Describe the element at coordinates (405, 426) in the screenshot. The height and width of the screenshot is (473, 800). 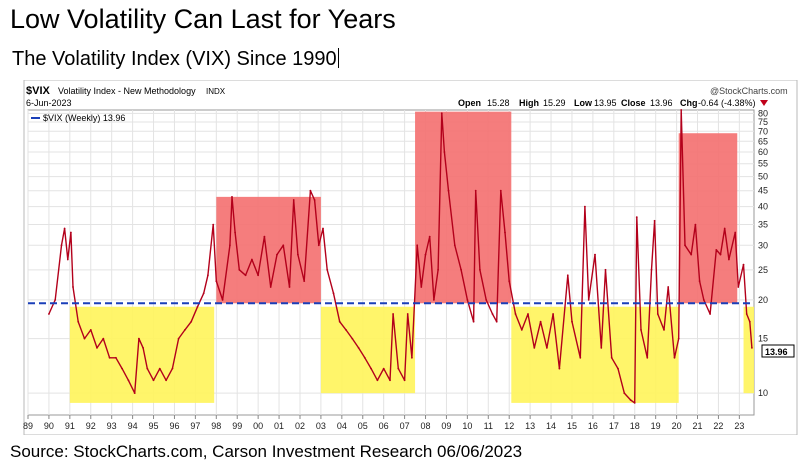
I see `x-tick-label: 07` at that location.